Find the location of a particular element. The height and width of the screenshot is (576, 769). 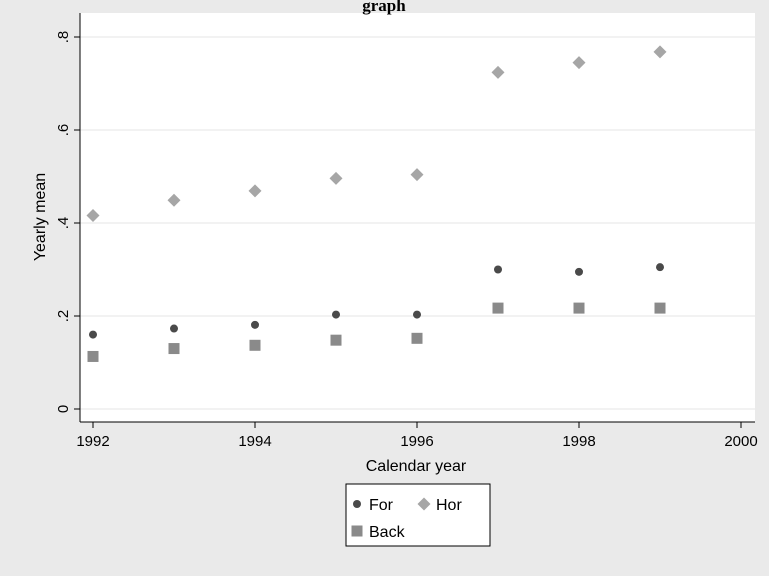

x-tick-label: 2000 is located at coordinates (740, 441).